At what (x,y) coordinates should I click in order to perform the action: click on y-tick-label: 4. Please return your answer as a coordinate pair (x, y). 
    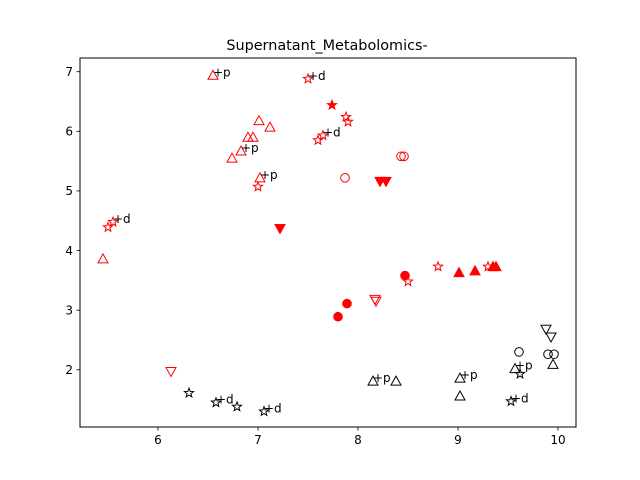
    Looking at the image, I should click on (69, 251).